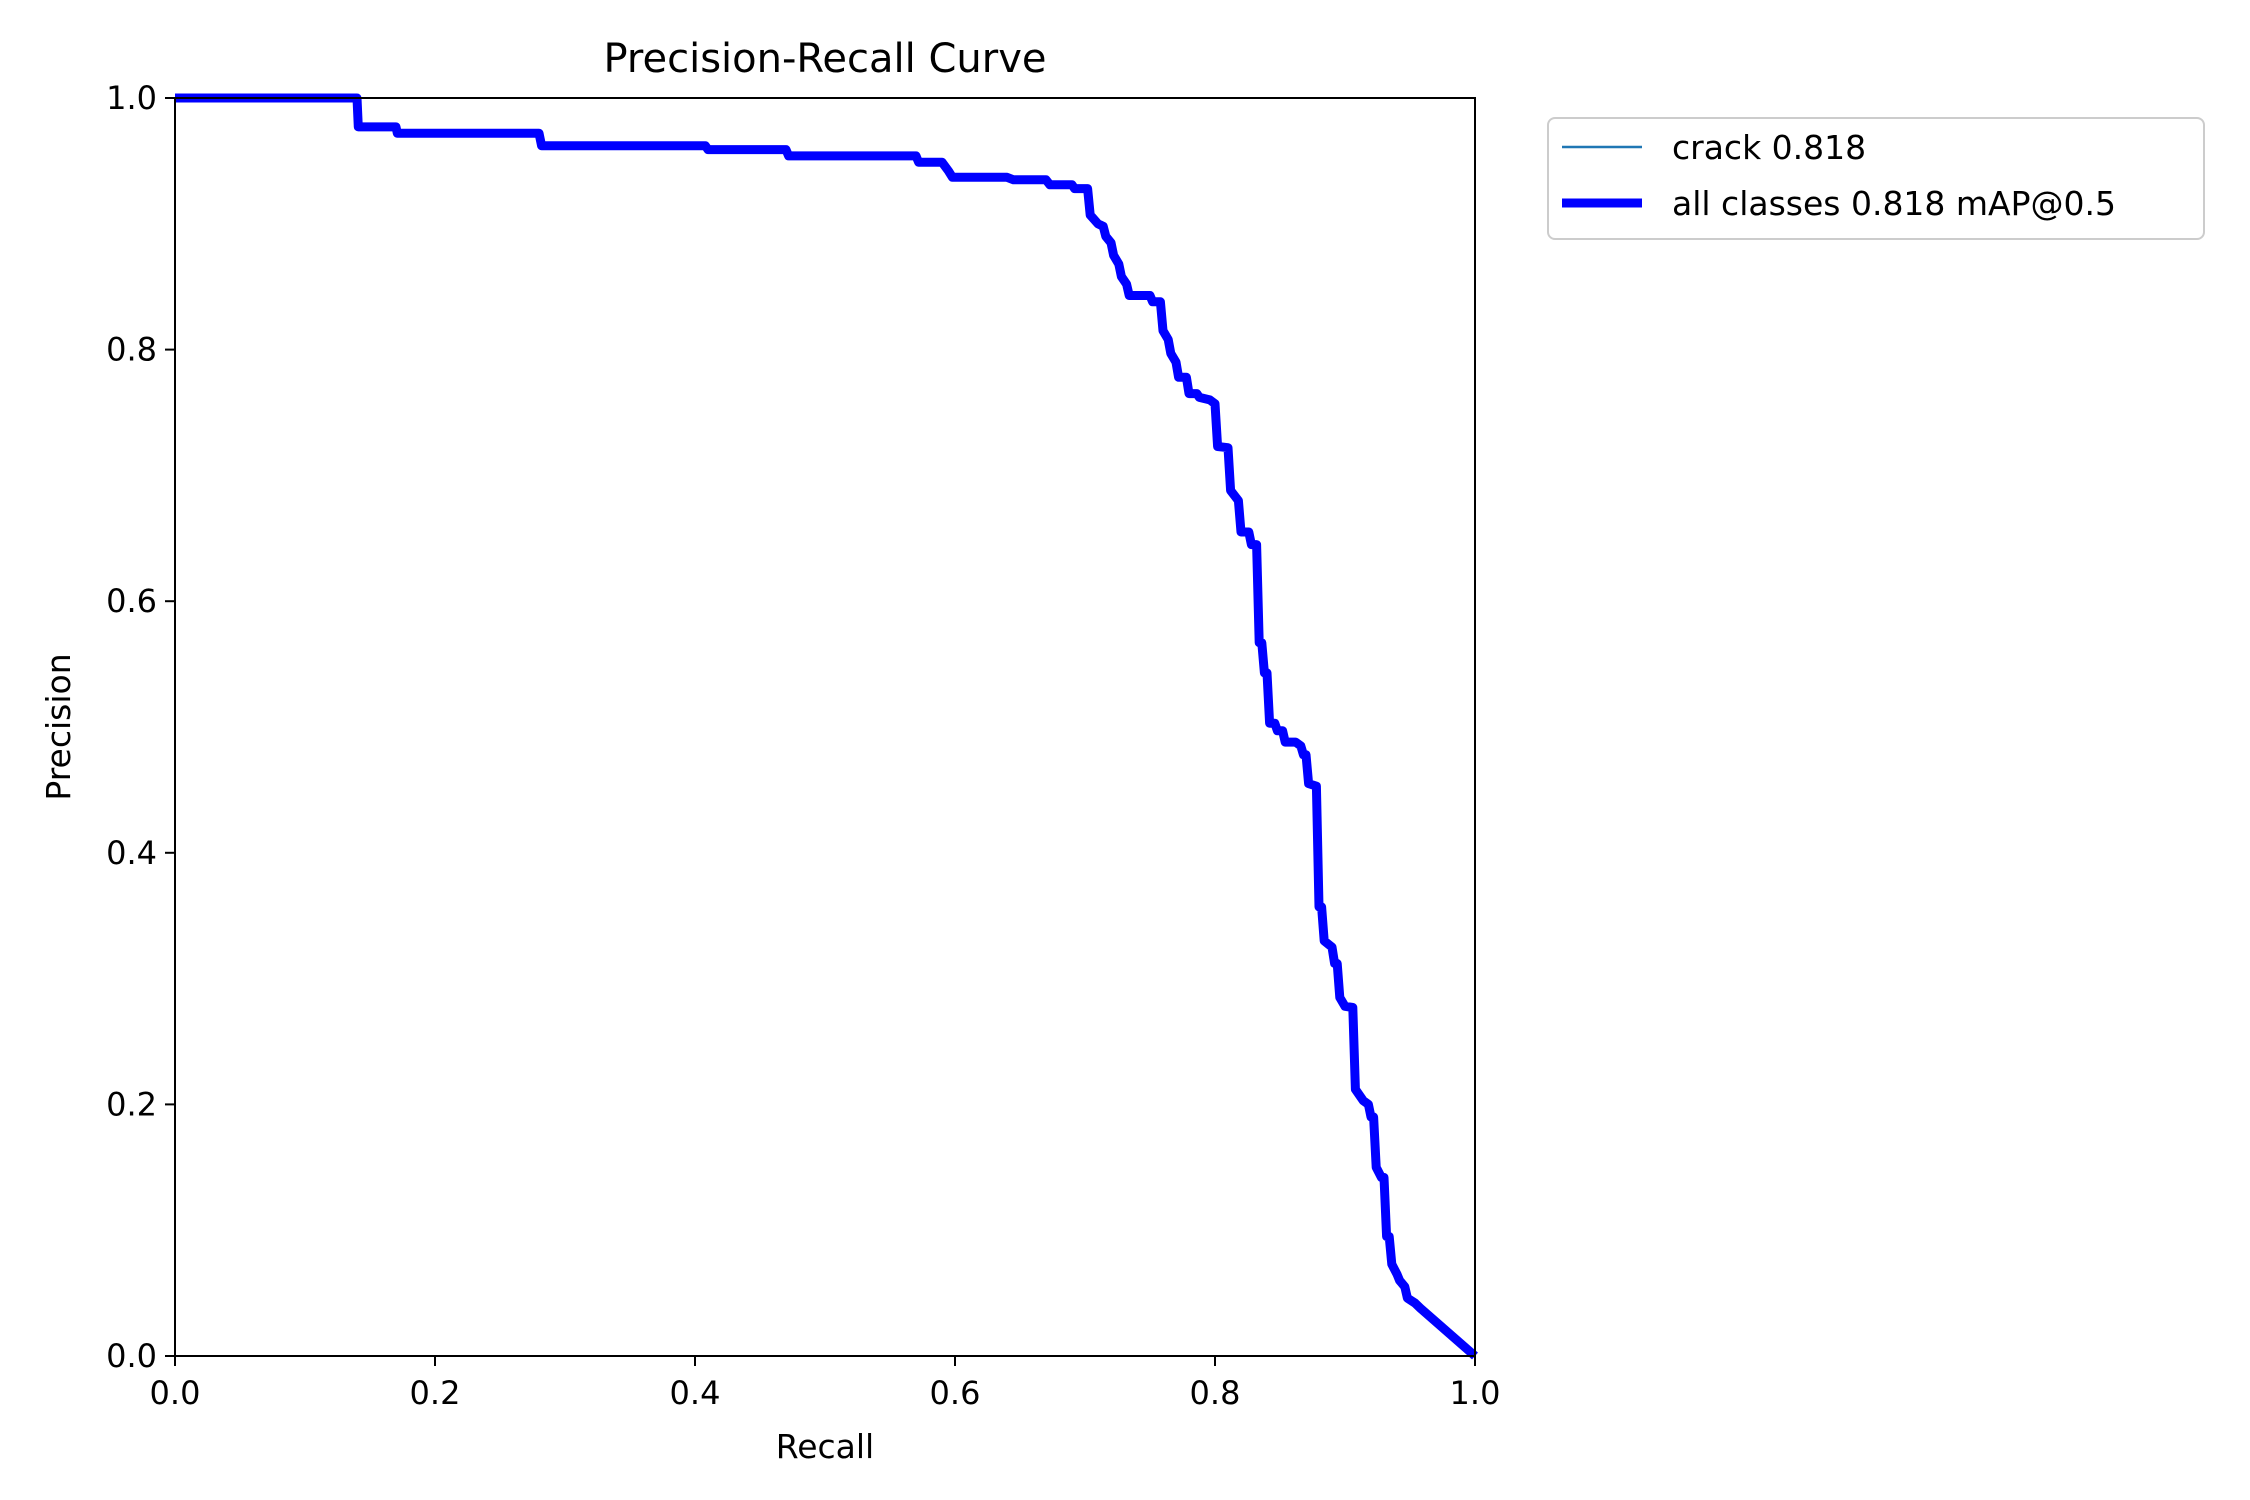 The image size is (2250, 1500). What do you see at coordinates (131, 350) in the screenshot?
I see `y-tick-label: 0.8` at bounding box center [131, 350].